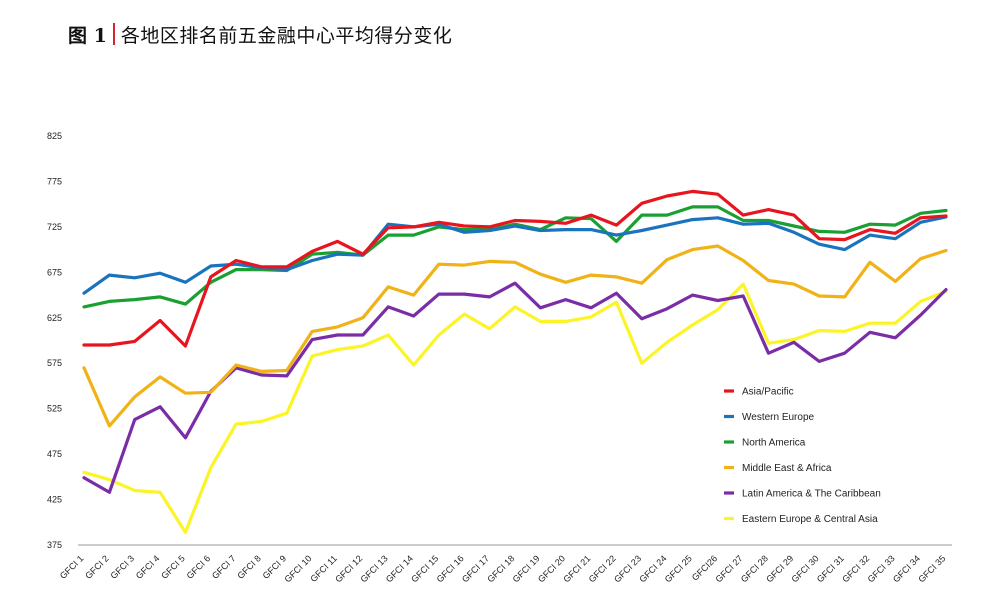 Image resolution: width=1000 pixels, height=601 pixels. I want to click on y-tick-label: 425, so click(54, 500).